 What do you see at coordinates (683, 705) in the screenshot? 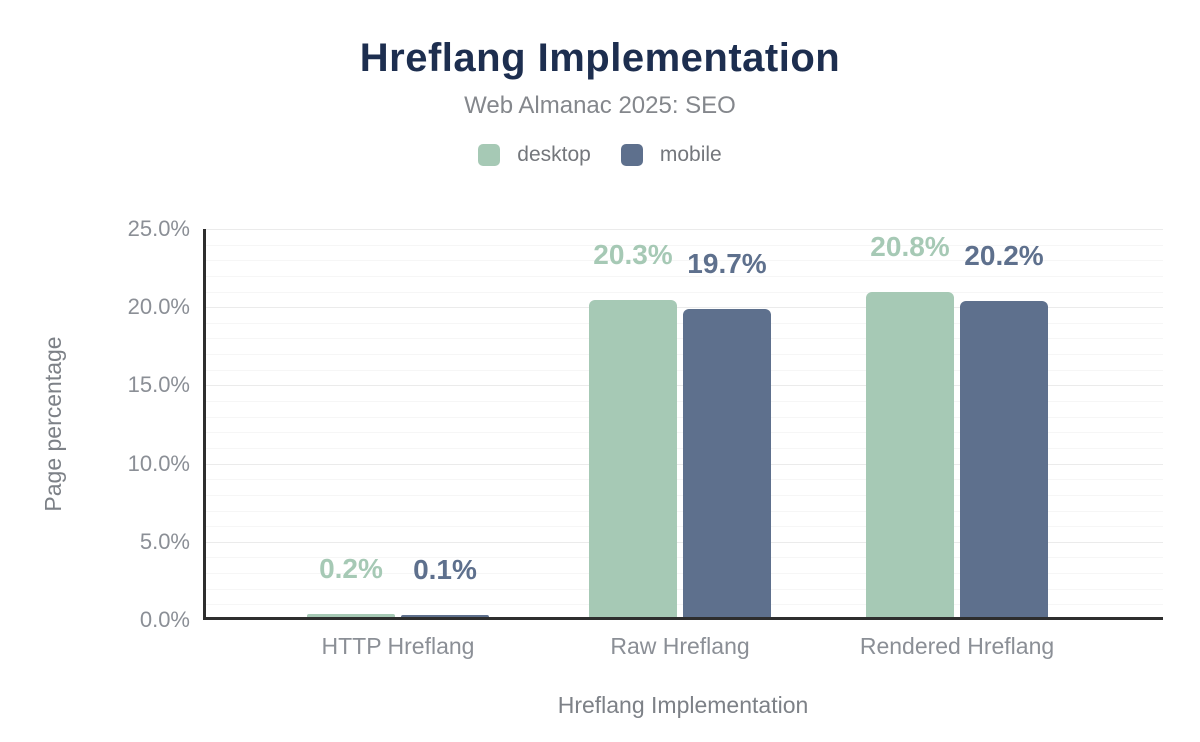
I see `x-axis-title: Hreflang Implementation` at bounding box center [683, 705].